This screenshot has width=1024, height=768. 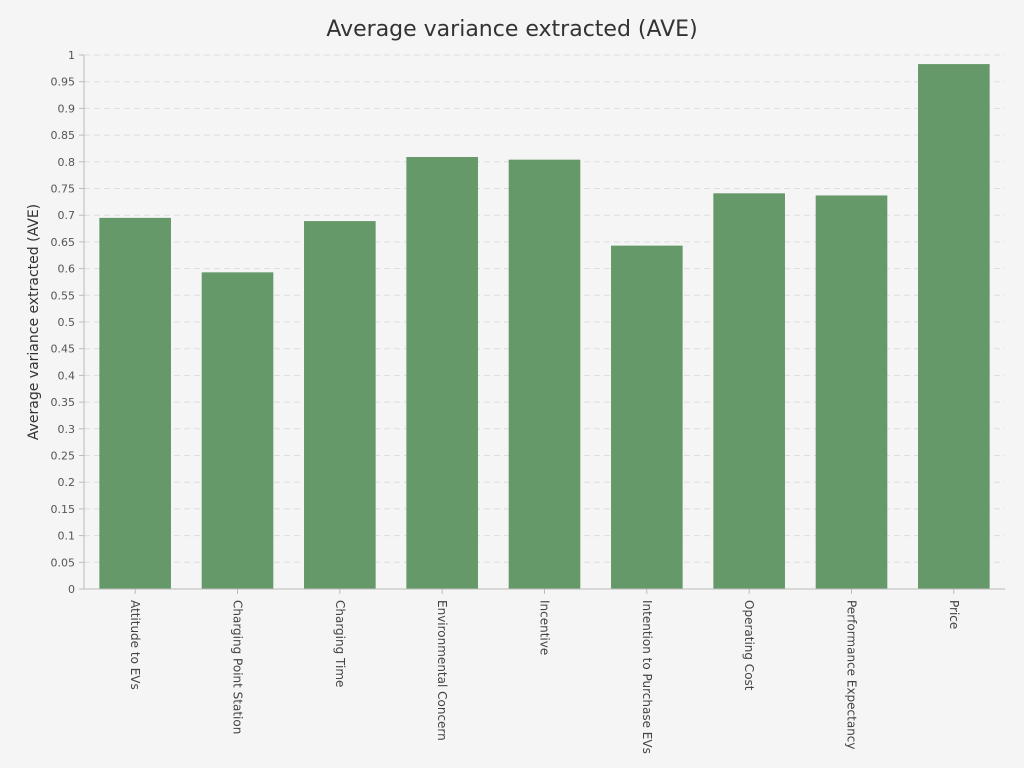 What do you see at coordinates (545, 627) in the screenshot?
I see `x-tick-label: Incentive` at bounding box center [545, 627].